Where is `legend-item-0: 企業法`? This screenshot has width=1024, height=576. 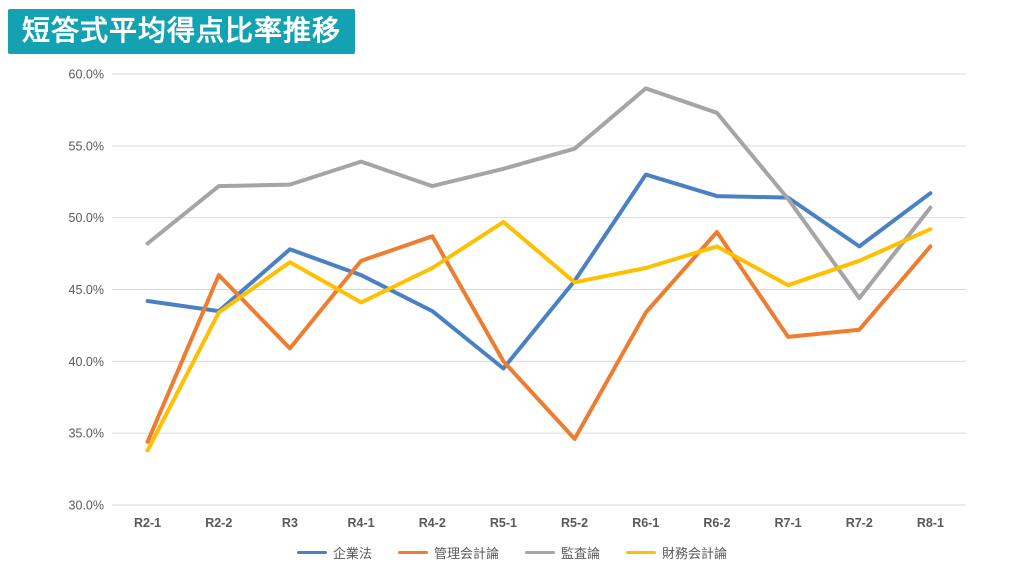
legend-item-0: 企業法 is located at coordinates (334, 552).